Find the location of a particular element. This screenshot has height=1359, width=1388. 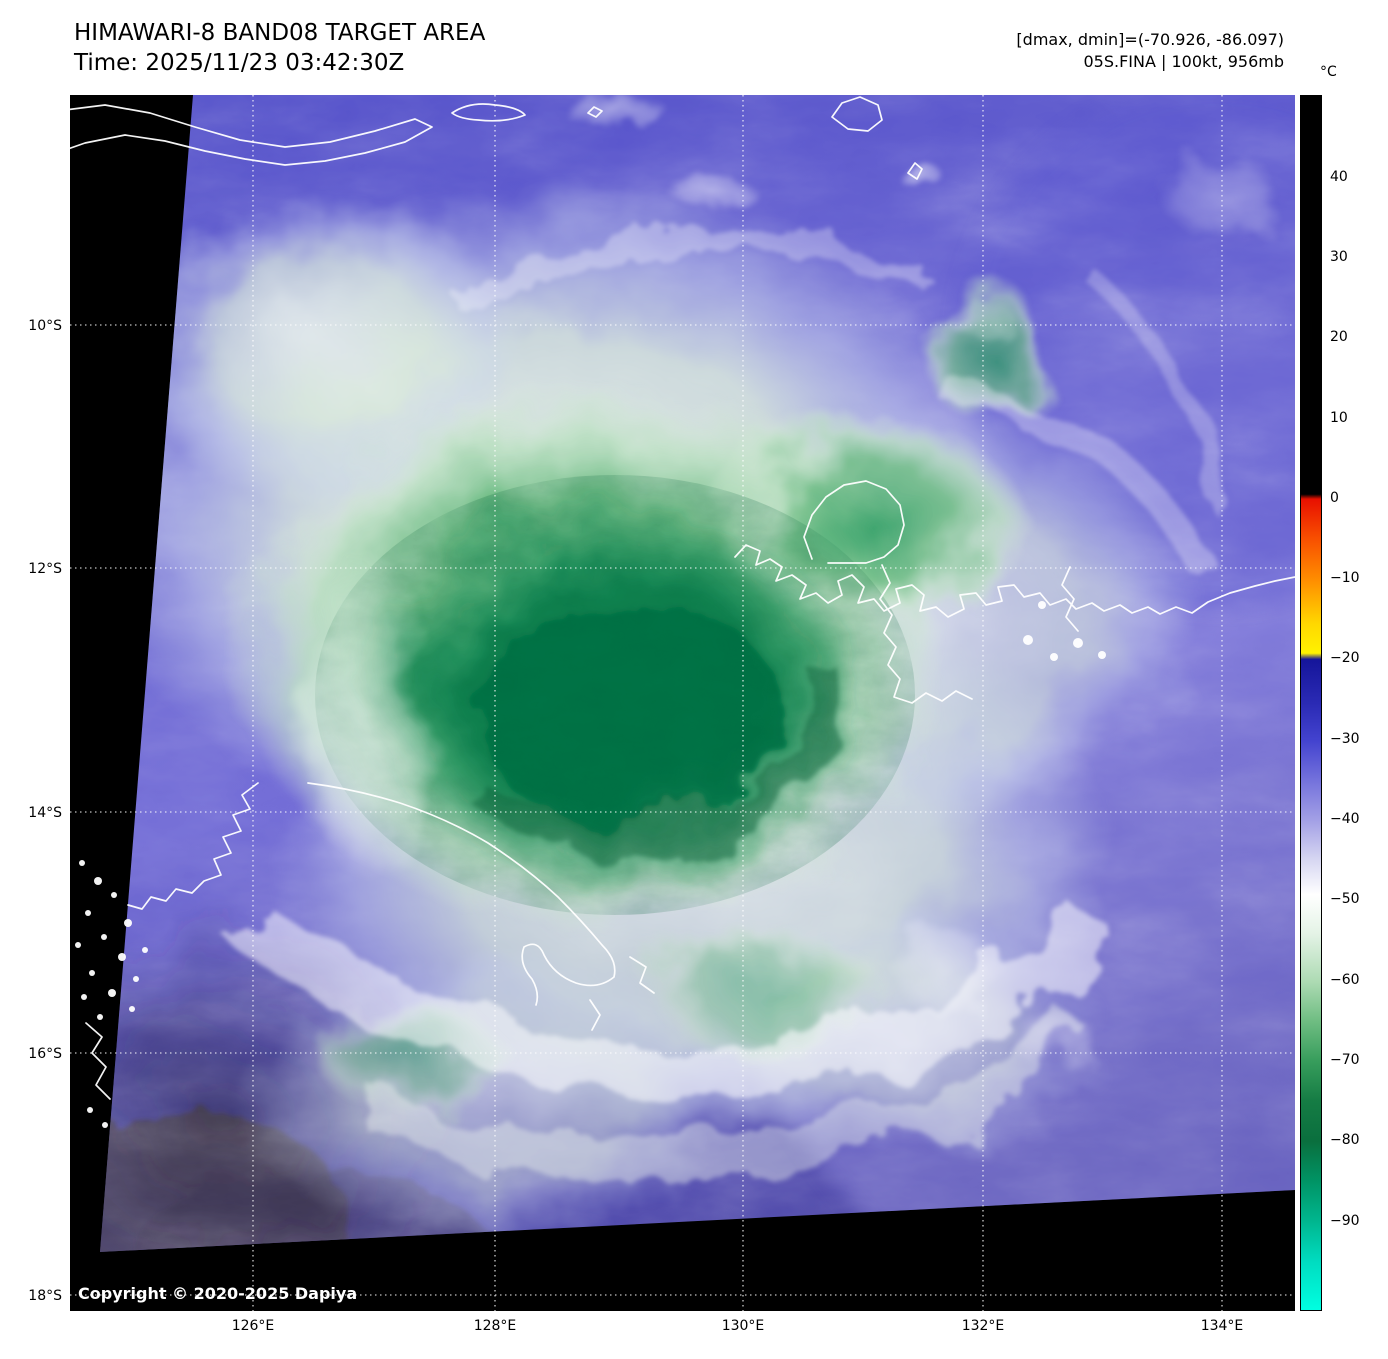

colorbar-tick-label: −30 is located at coordinates (1345, 739).